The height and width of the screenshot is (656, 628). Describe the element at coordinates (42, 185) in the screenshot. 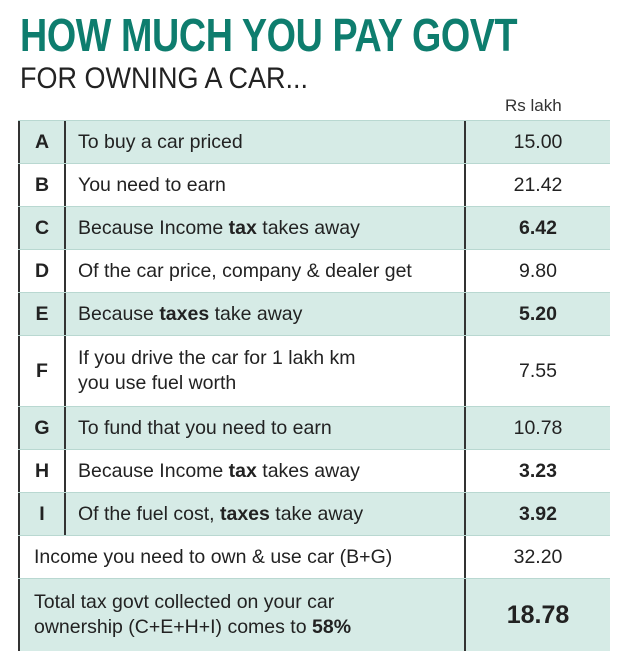

I see `row-letter: B` at that location.